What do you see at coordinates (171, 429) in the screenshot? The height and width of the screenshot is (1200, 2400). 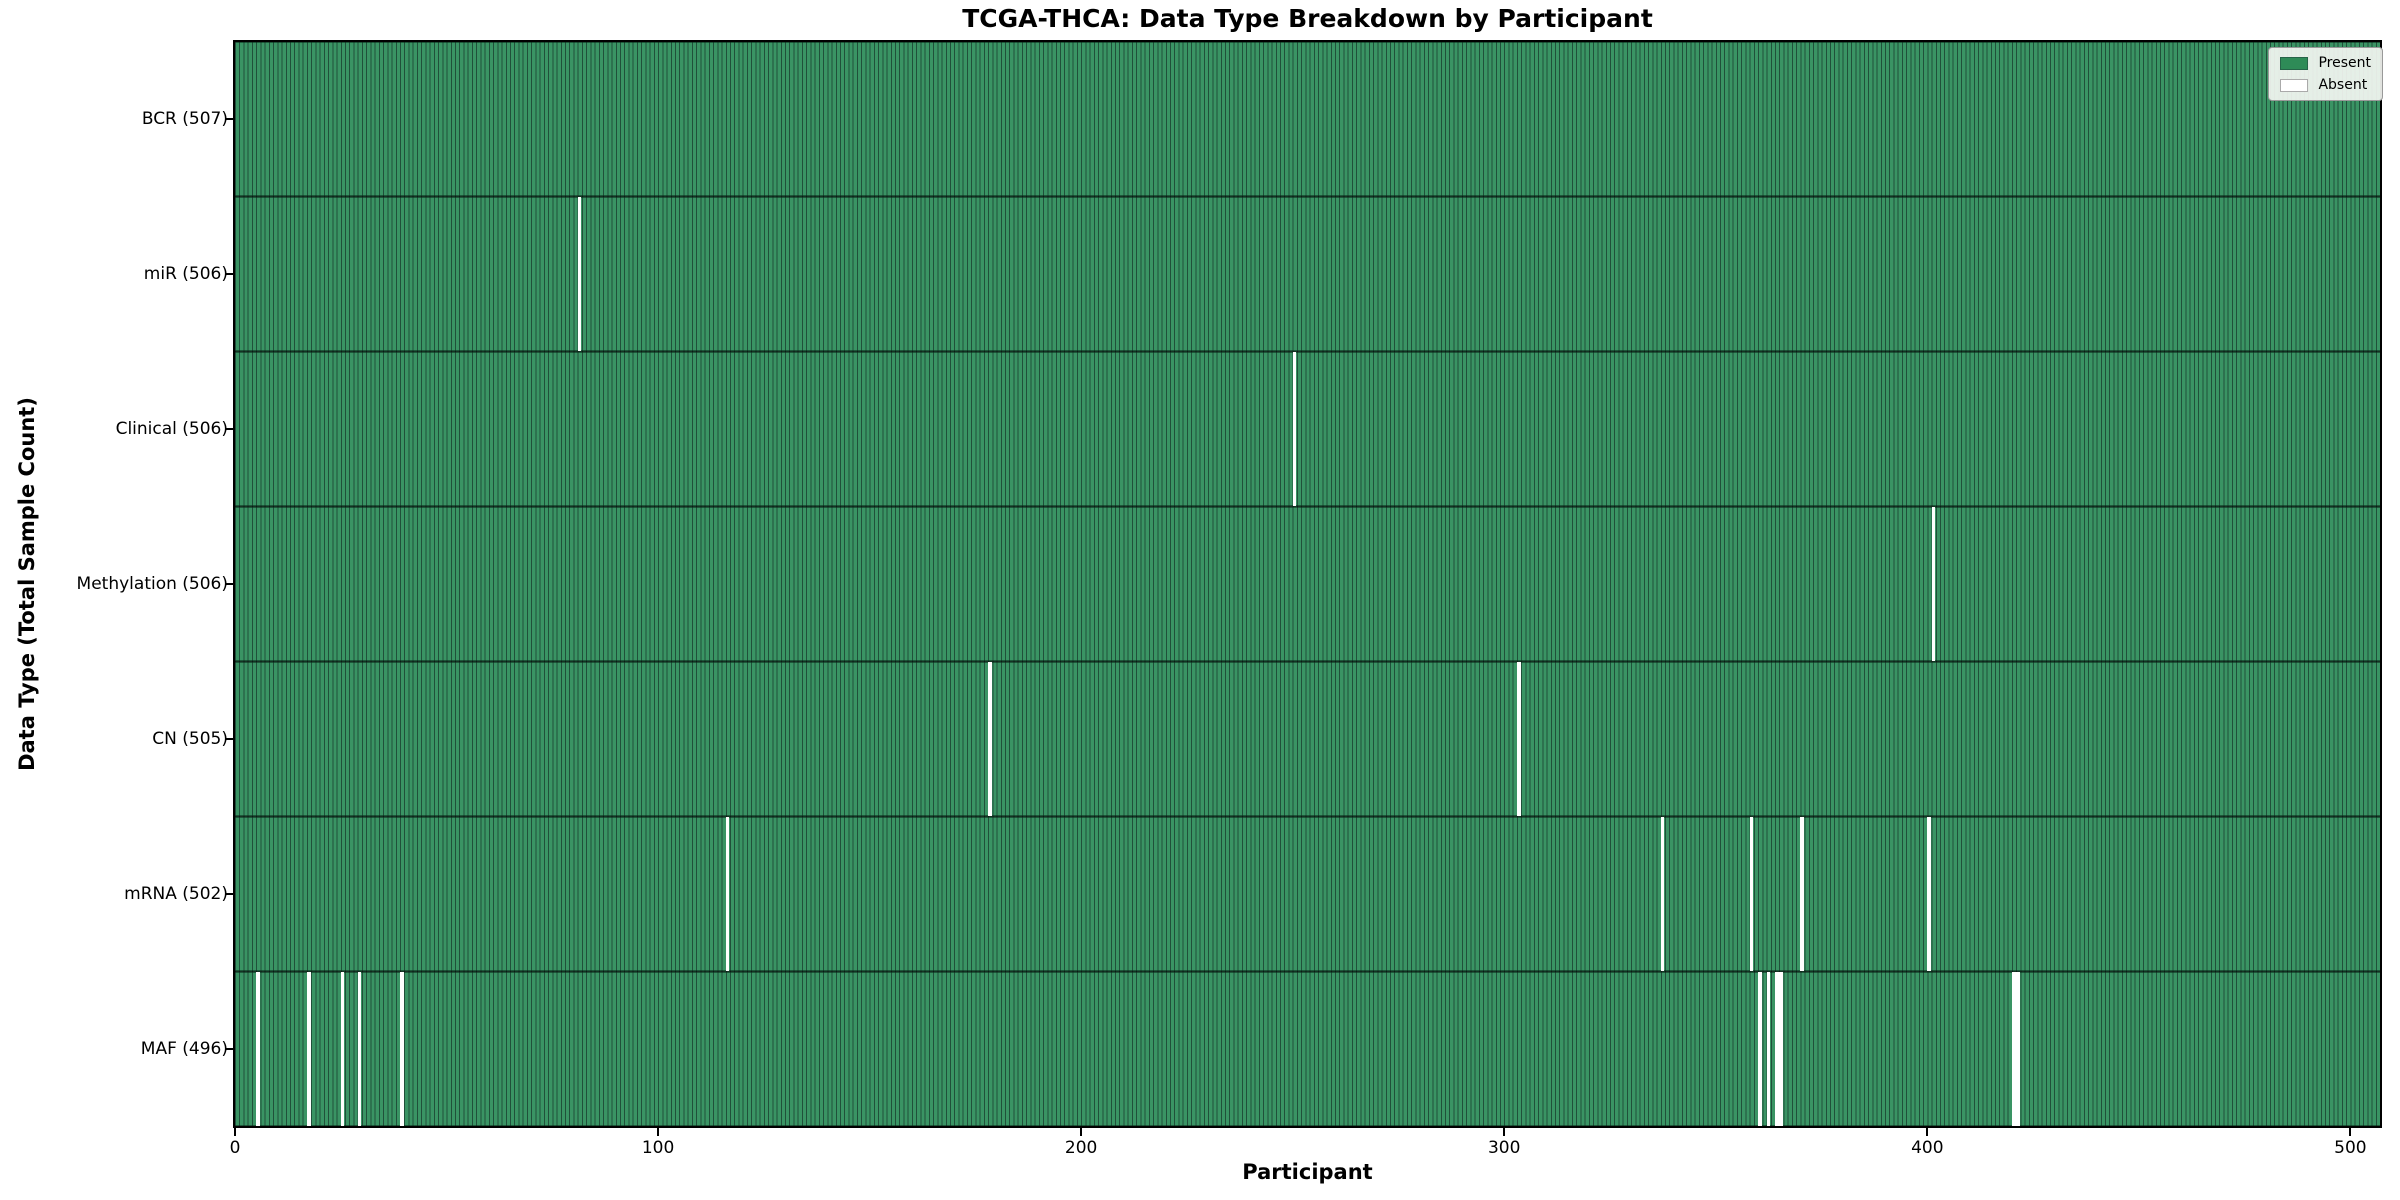 I see `y-tick-label: Clinical (506)` at bounding box center [171, 429].